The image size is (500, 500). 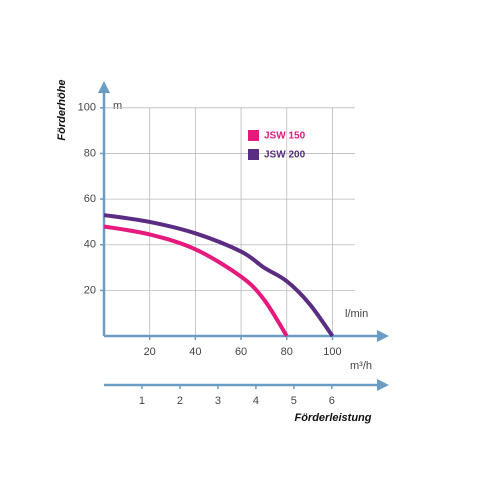 I want to click on x2-tick-label: 4, so click(x=256, y=401).